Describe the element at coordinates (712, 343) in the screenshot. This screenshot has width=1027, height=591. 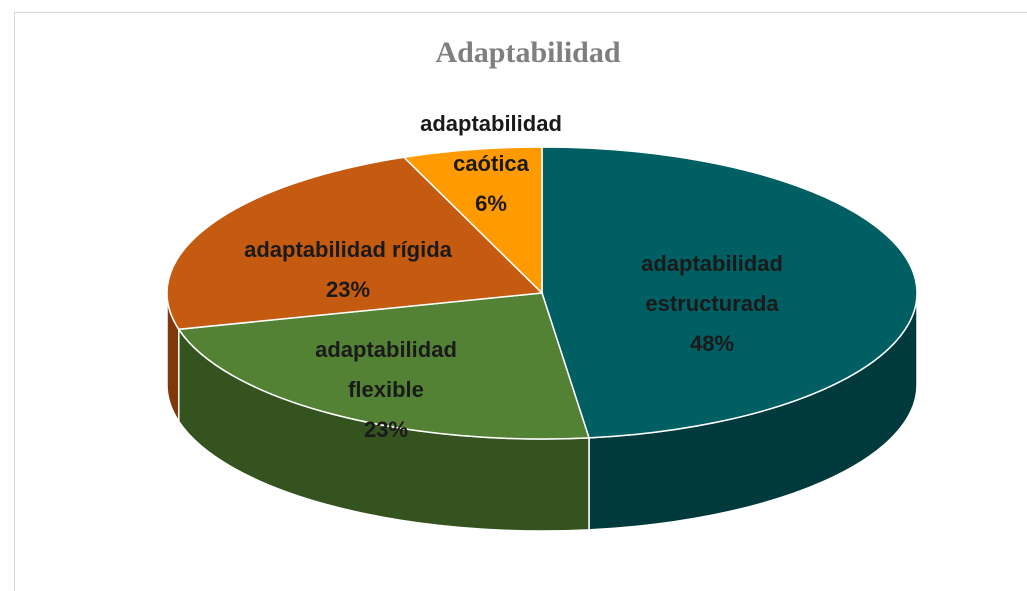
I see `slice-label-line: 48%` at that location.